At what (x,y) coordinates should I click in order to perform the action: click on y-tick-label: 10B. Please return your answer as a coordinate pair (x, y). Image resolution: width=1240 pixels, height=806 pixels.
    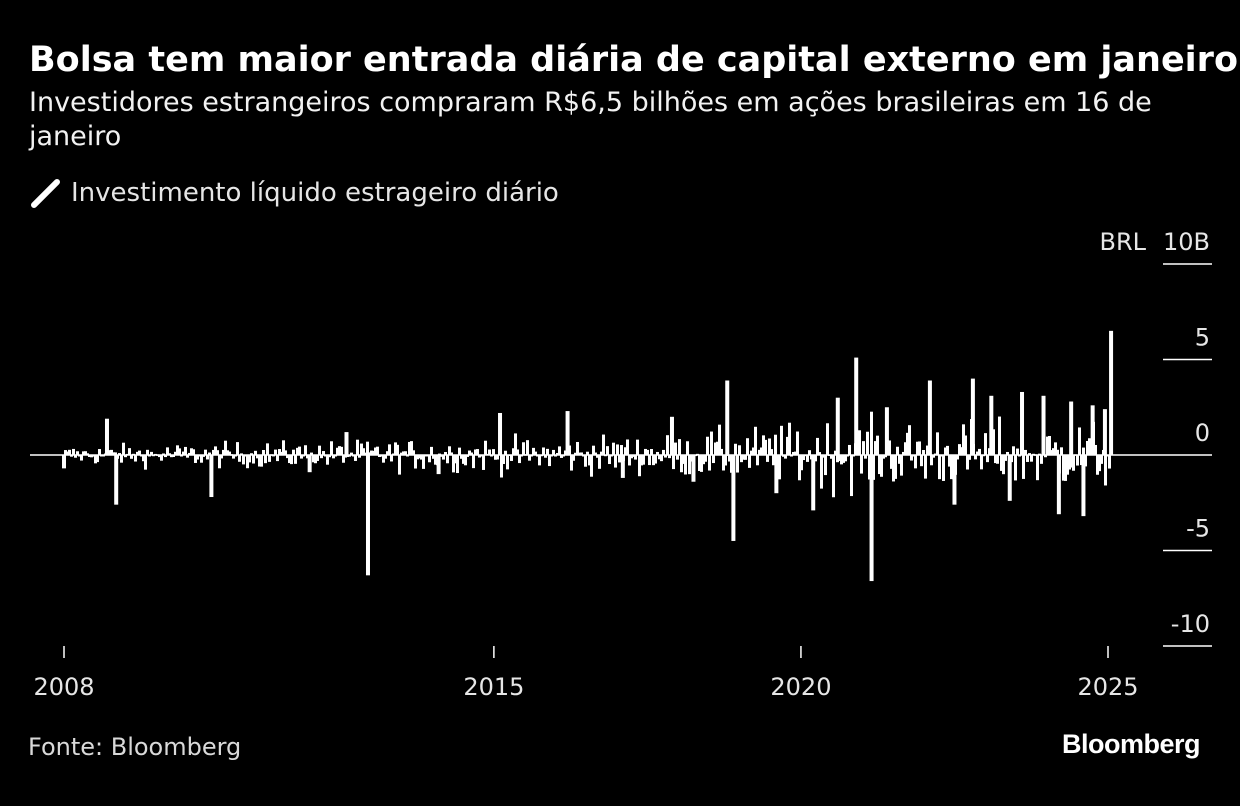
    Looking at the image, I should click on (1186, 242).